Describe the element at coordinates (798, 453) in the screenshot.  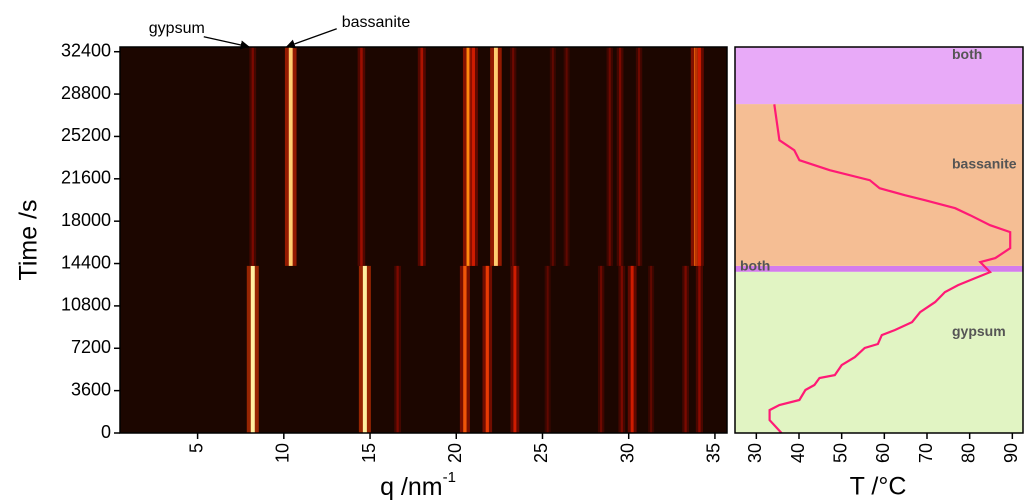
I see `x-tick-label: 40` at that location.